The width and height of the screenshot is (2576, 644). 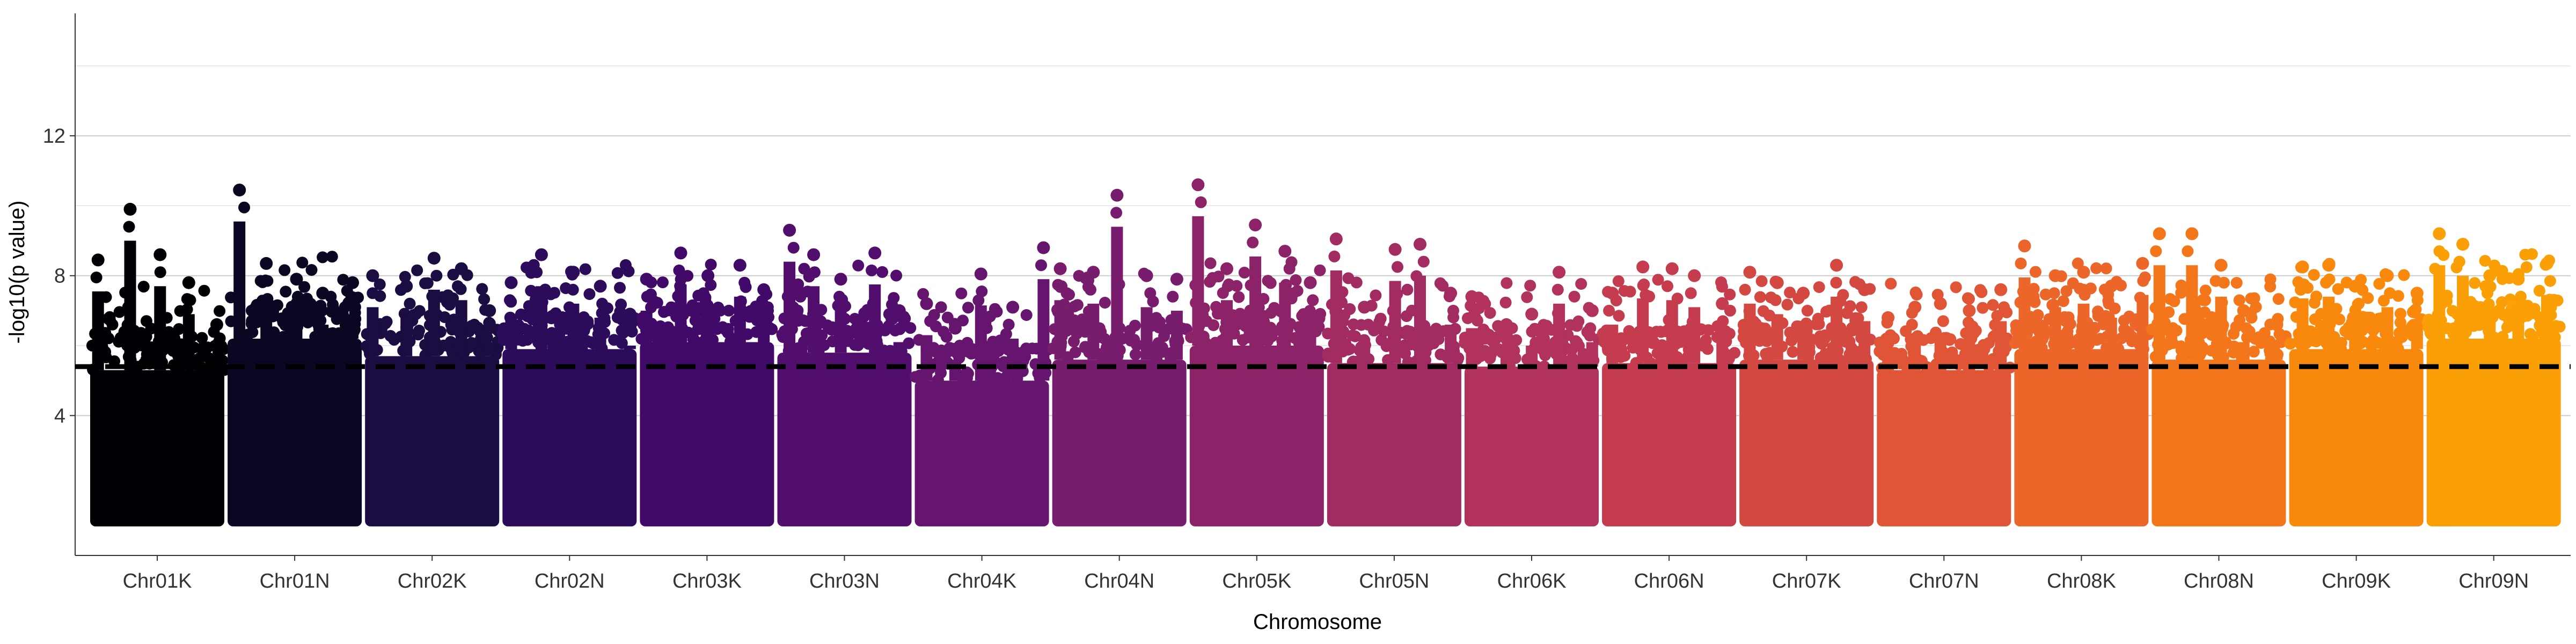 I want to click on x-tick-label: Chr04N, so click(x=1119, y=581).